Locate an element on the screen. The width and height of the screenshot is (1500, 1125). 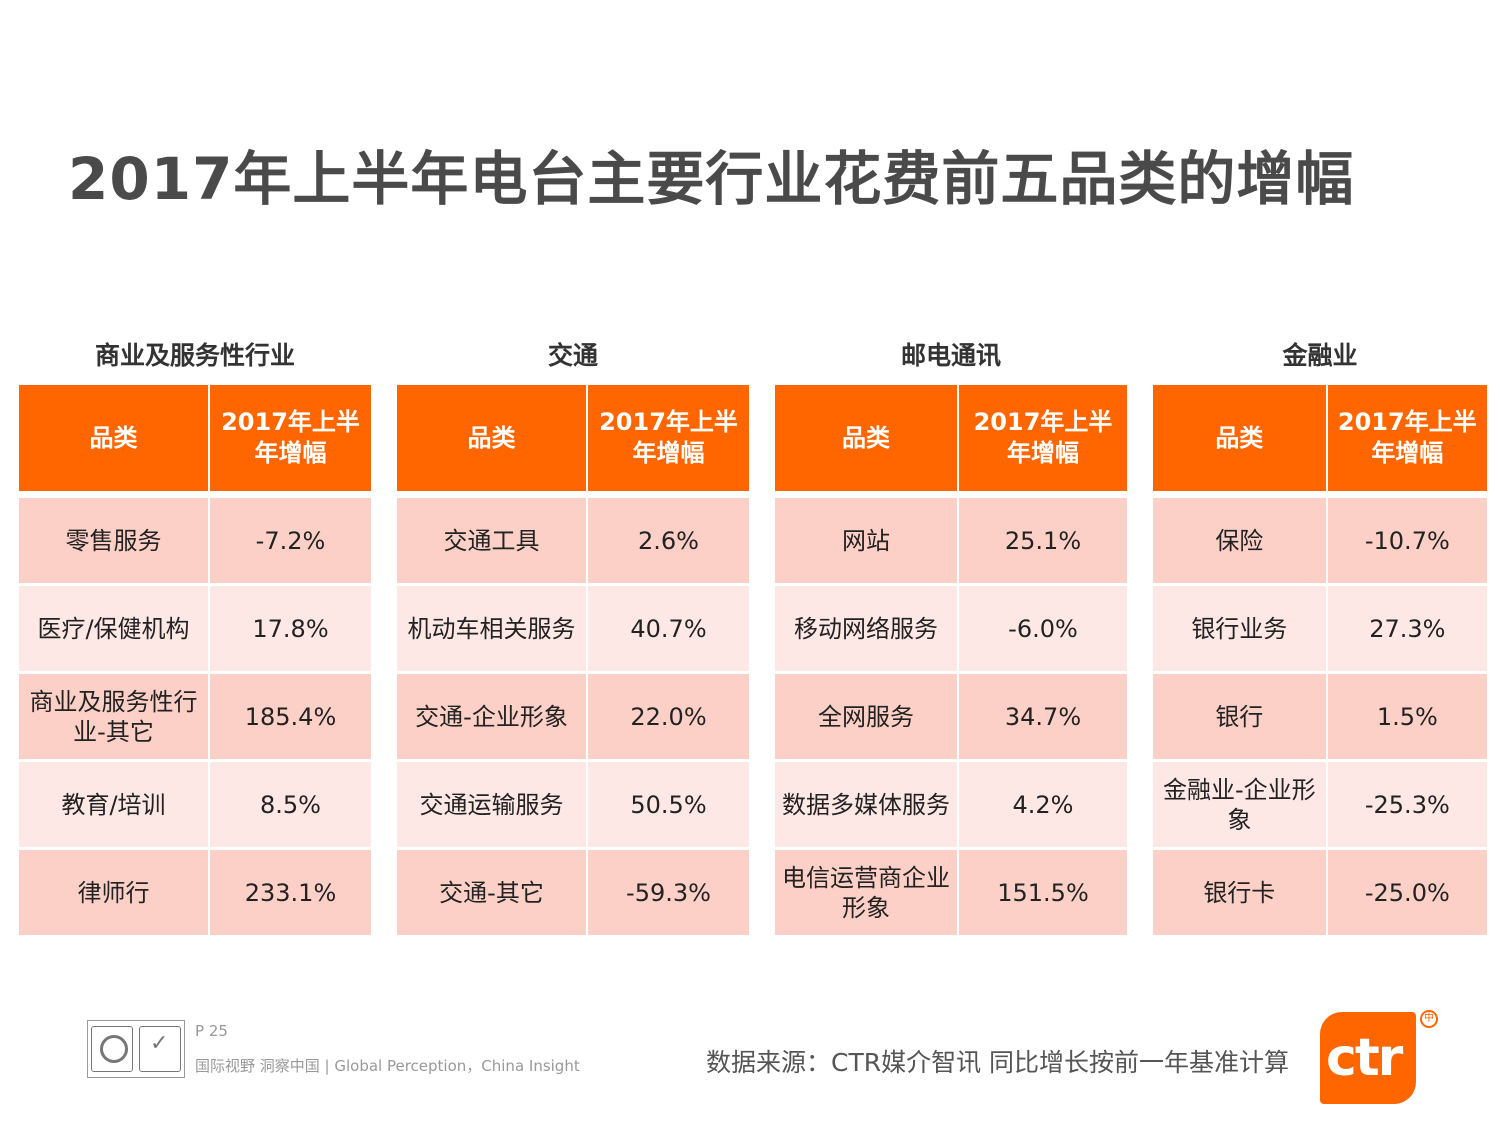
table-row: 律师行 233.1% is located at coordinates (195, 892).